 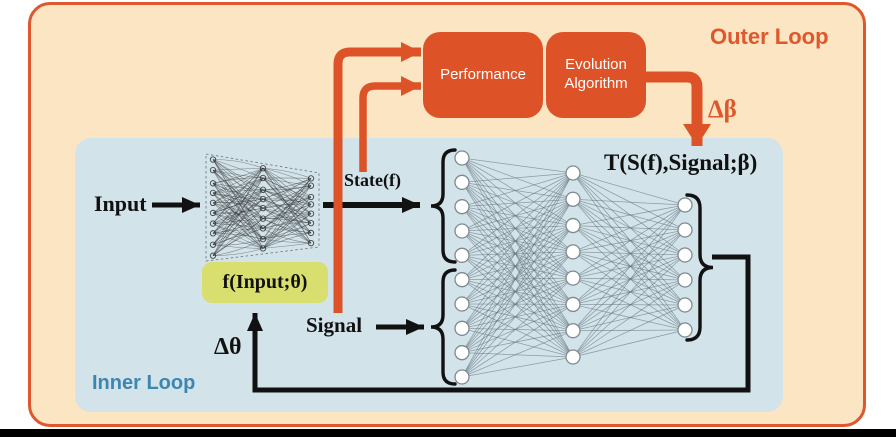 I want to click on performance-box: Performance, so click(x=483, y=75).